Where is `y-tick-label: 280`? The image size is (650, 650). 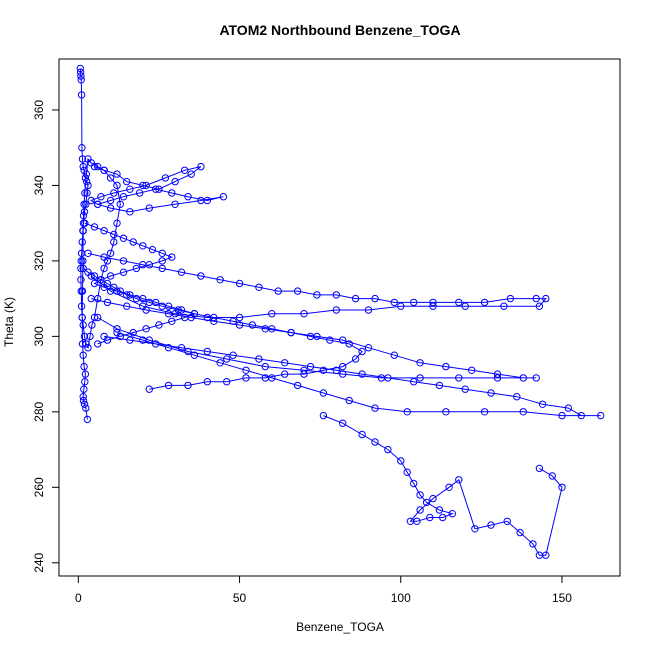 y-tick-label: 280 is located at coordinates (39, 412).